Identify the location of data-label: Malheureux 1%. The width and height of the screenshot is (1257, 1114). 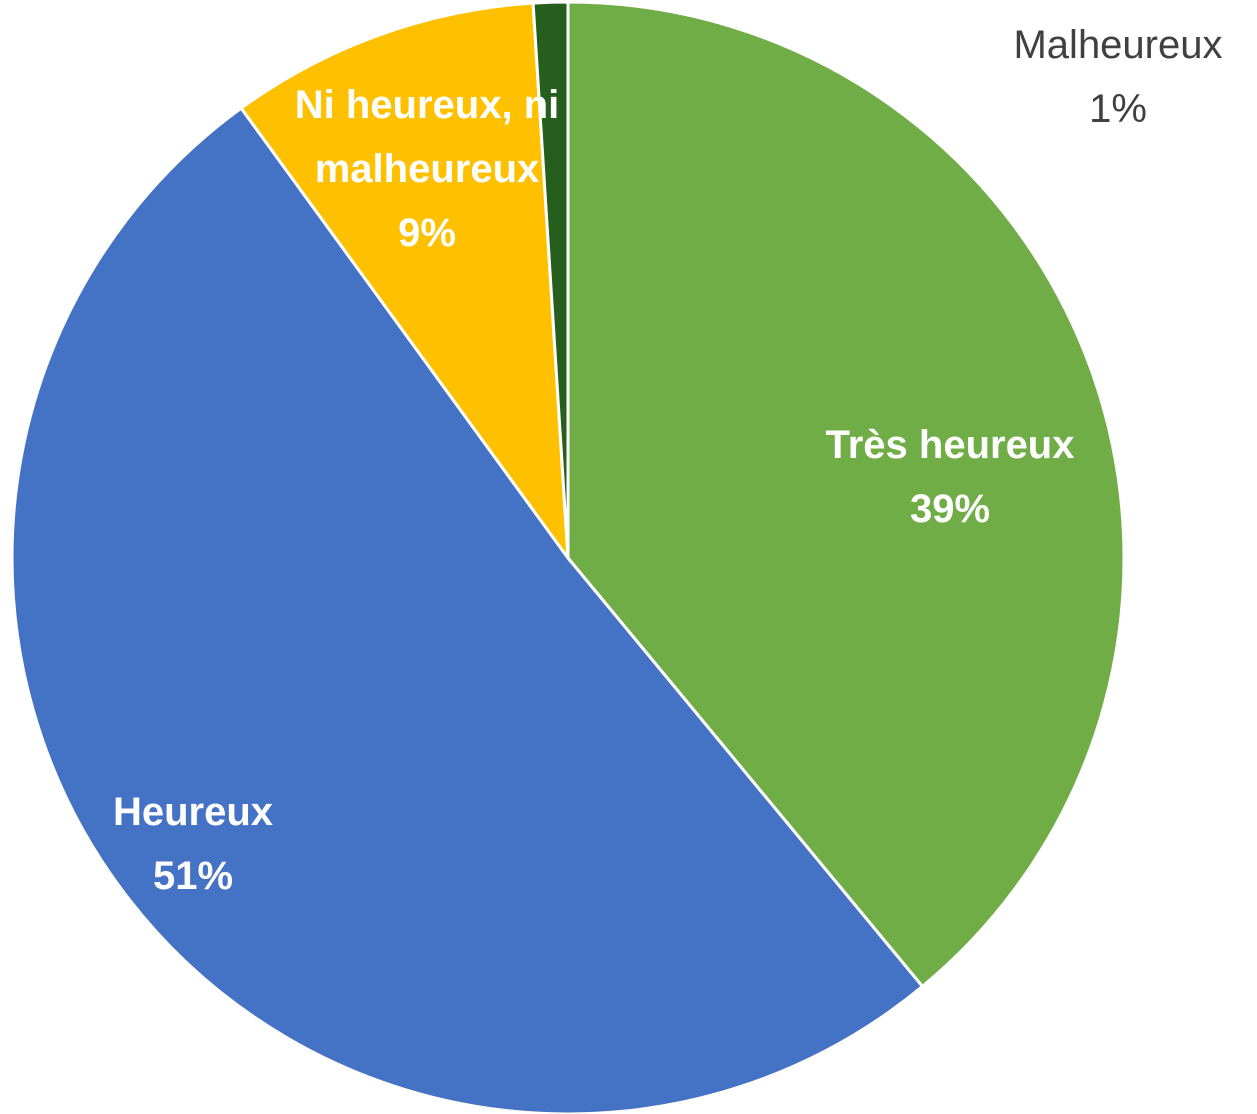
(1112, 77).